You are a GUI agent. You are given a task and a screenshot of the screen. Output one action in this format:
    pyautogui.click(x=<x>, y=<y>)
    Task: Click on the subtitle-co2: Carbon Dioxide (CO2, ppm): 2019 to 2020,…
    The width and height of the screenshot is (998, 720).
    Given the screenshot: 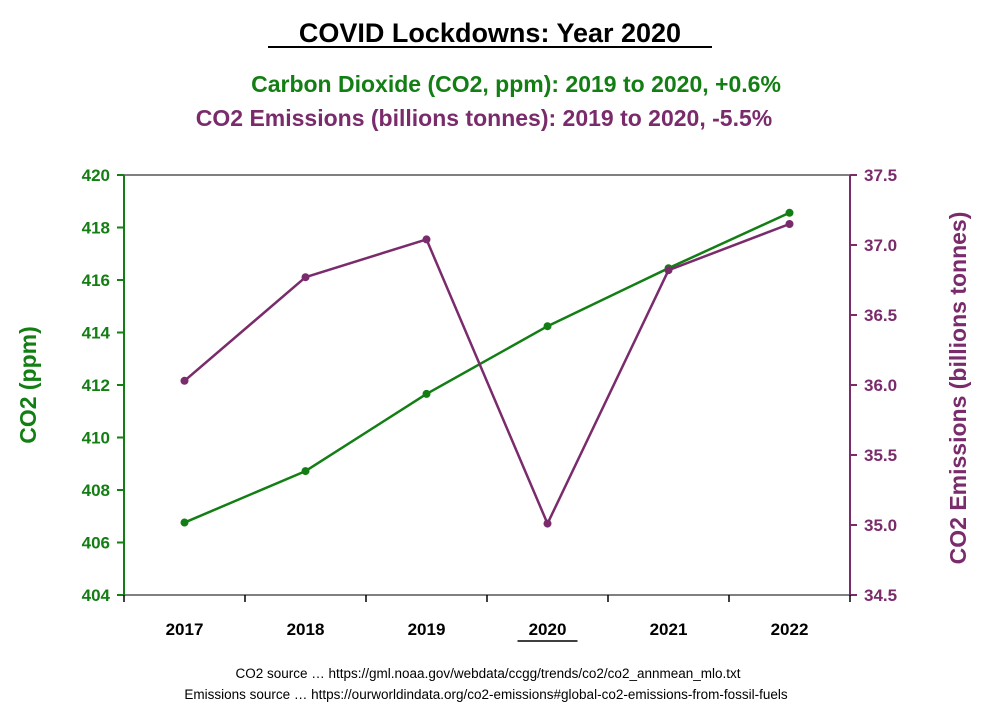 What is the action you would take?
    pyautogui.click(x=516, y=84)
    